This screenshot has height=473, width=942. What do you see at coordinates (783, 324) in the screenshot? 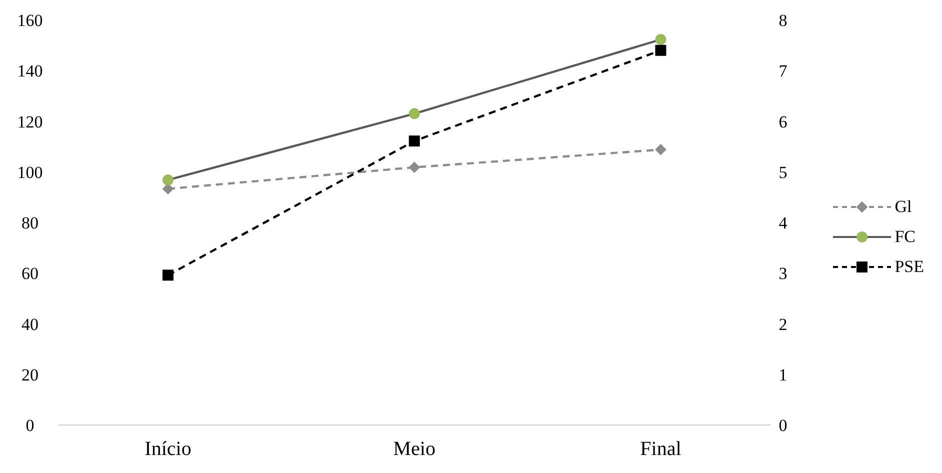
I see `y2-tick-label: 2` at bounding box center [783, 324].